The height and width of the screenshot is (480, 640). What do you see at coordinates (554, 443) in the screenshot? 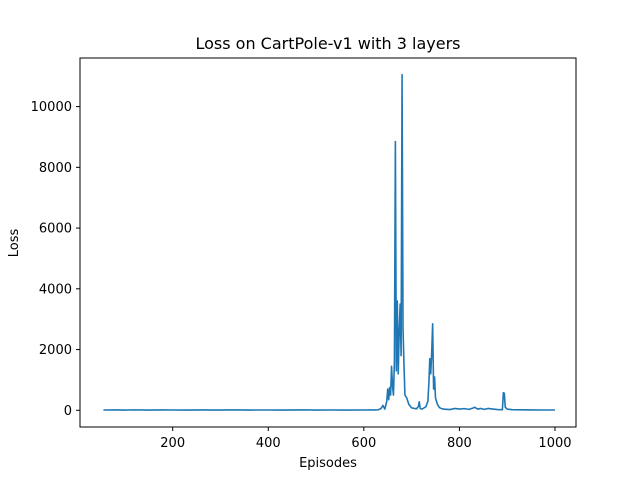
I see `x-tick-label: 1000` at bounding box center [554, 443].